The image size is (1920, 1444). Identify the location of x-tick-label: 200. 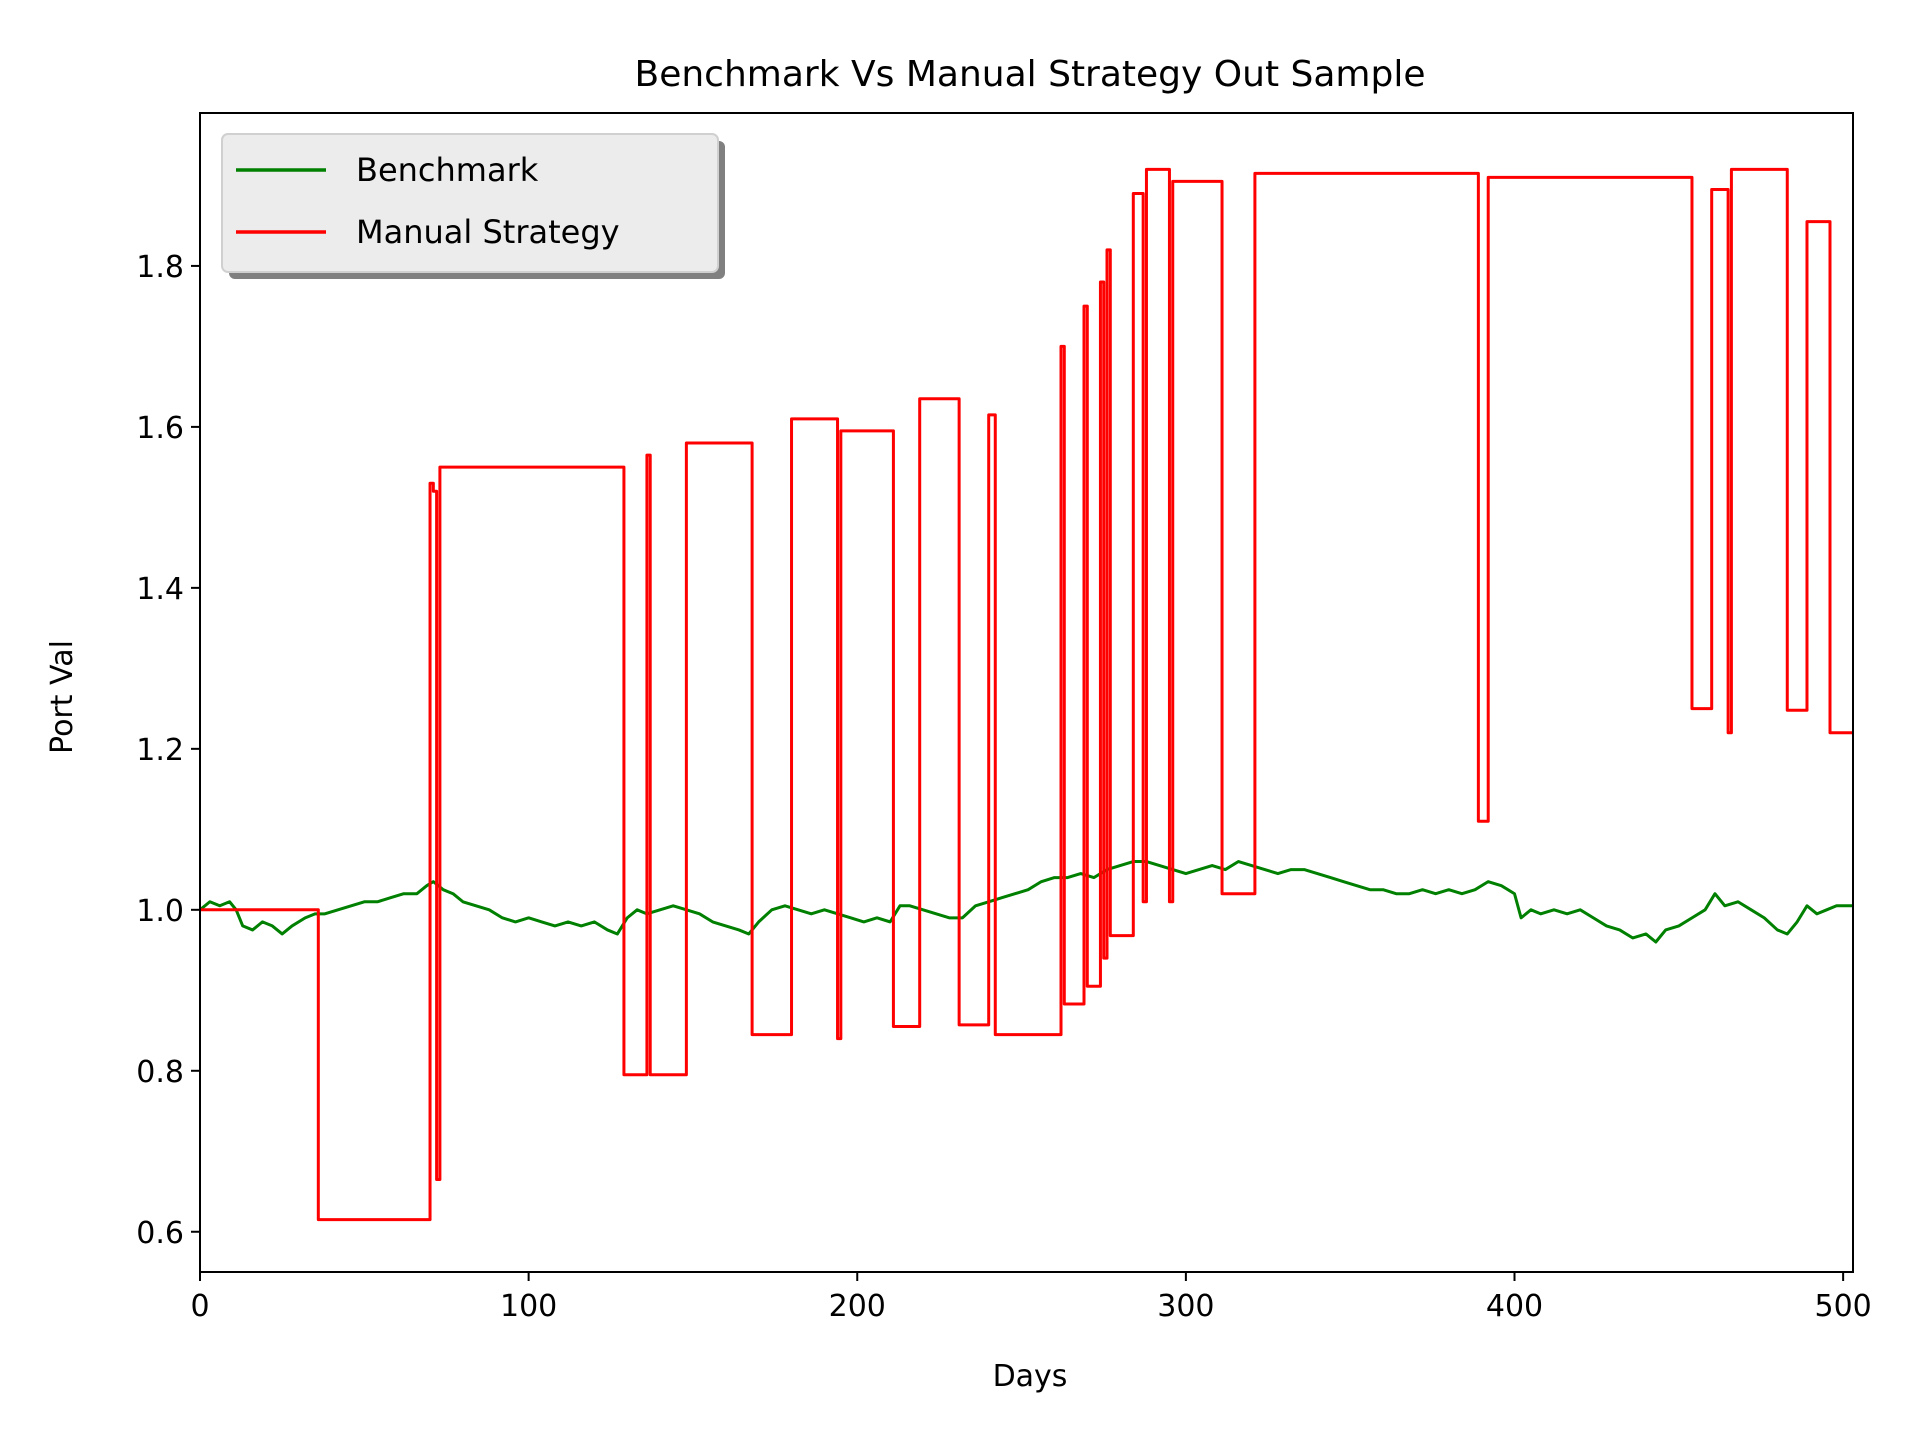
(857, 1306).